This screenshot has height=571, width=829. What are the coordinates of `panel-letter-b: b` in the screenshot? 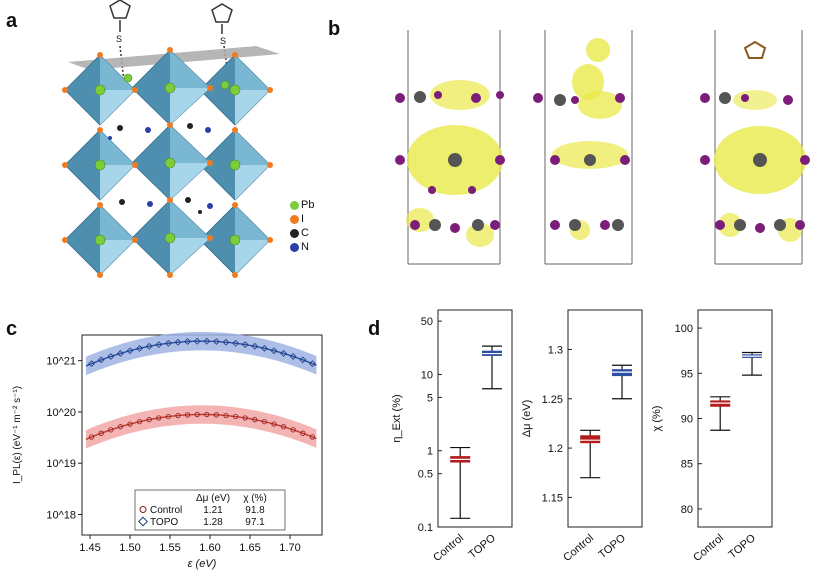 It's located at (334, 29).